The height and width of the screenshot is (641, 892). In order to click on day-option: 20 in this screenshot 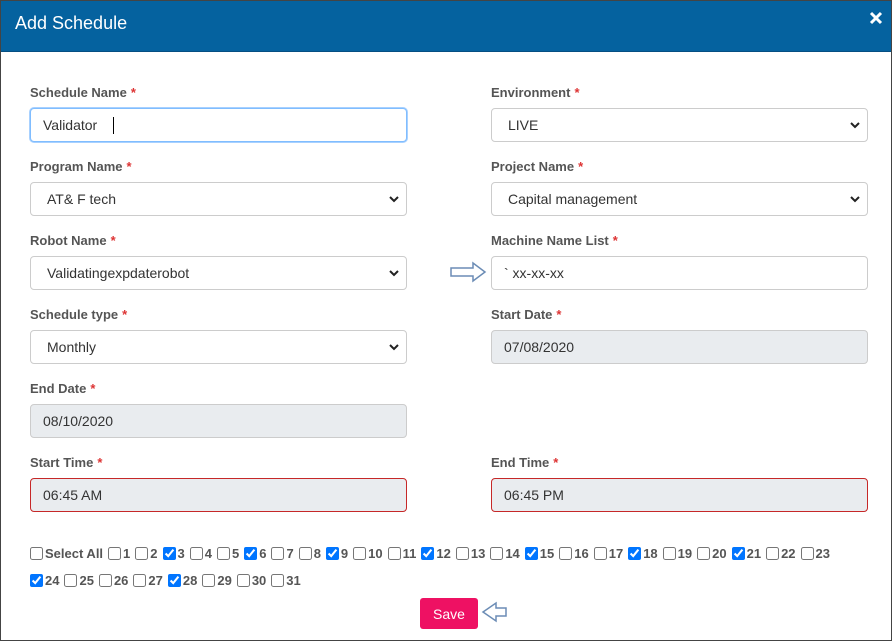, I will do `click(712, 553)`.